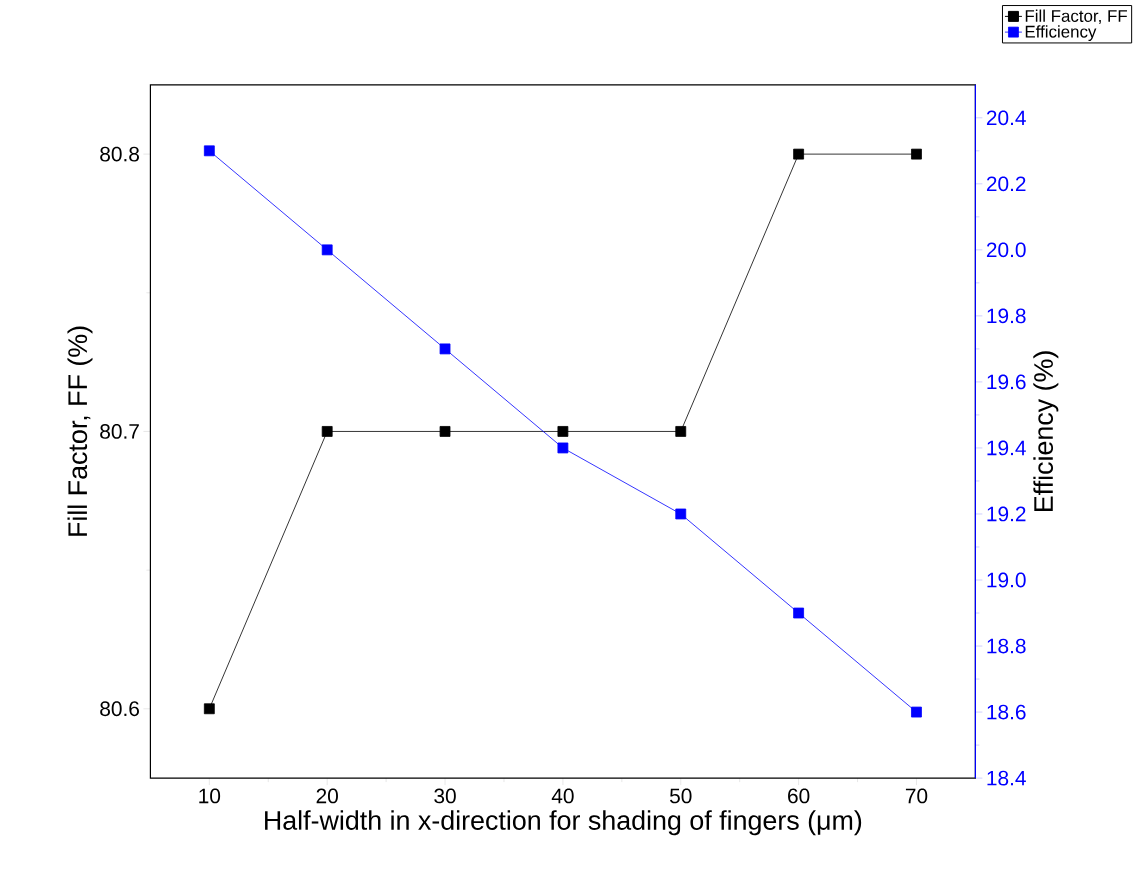  I want to click on x-tick-label: 60, so click(799, 796).